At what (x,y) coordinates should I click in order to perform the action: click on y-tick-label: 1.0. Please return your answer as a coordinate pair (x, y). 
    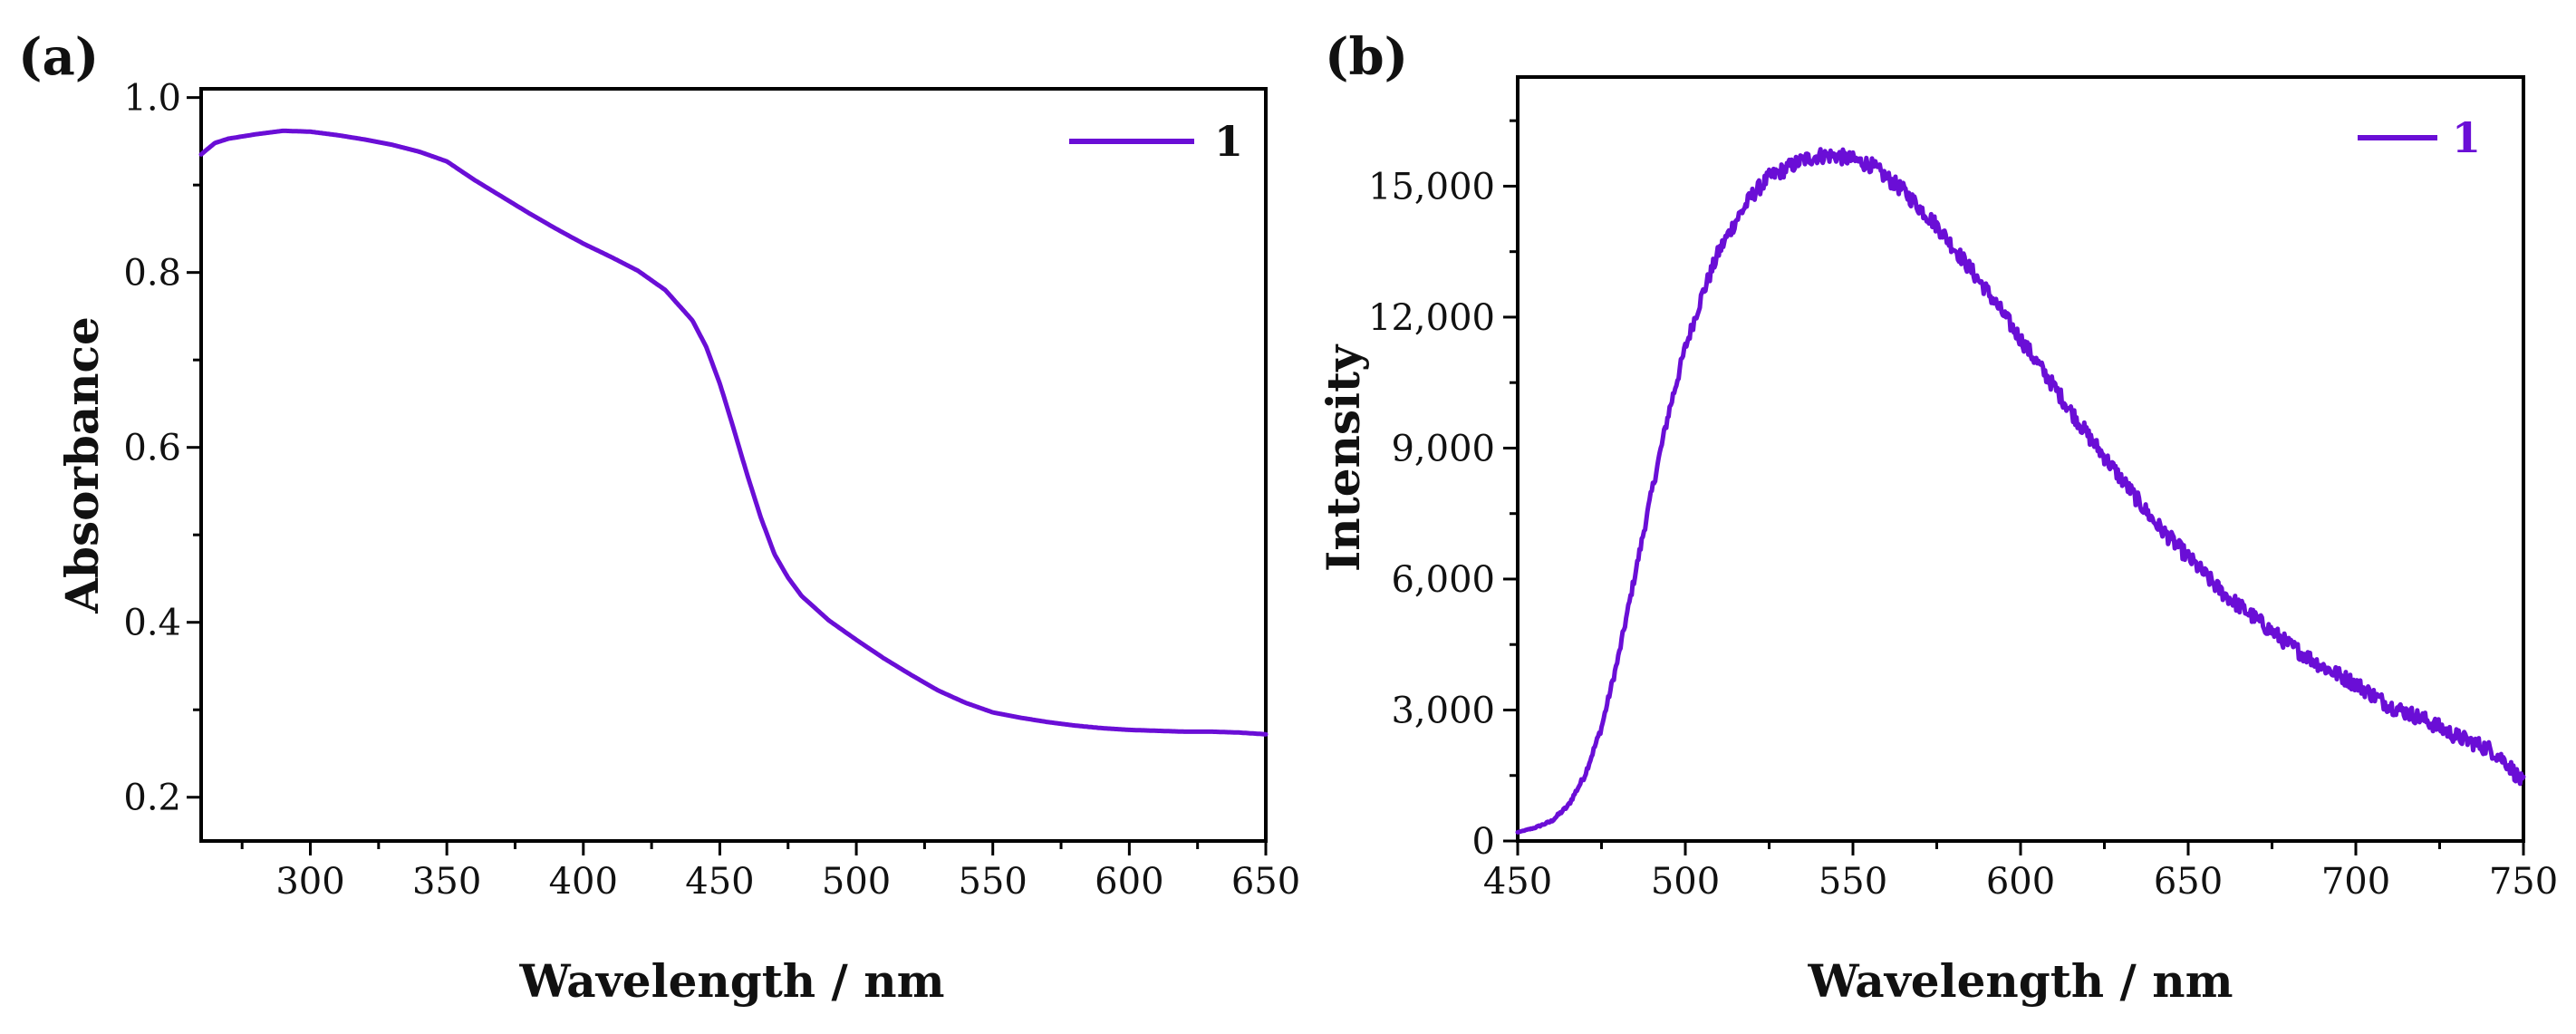
    Looking at the image, I should click on (152, 99).